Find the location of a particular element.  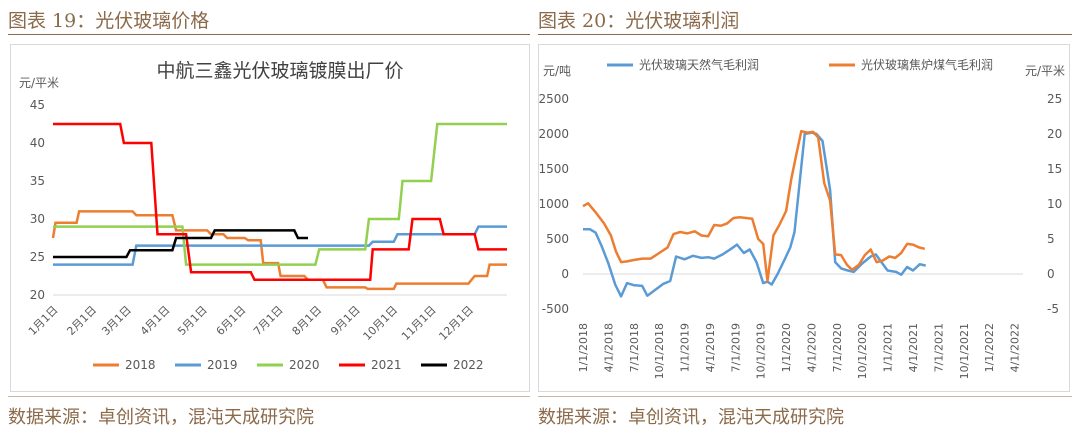

legend-label-0: 光伏玻璃天然气毛利润 is located at coordinates (699, 64).